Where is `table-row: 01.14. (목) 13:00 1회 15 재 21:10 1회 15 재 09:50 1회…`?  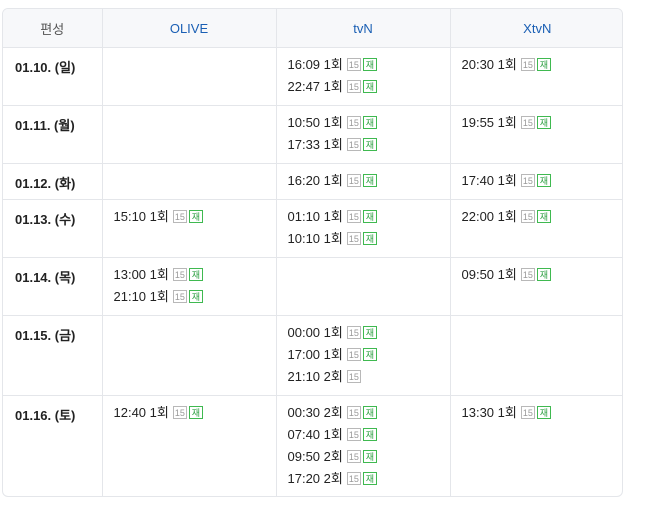
table-row: 01.14. (목) 13:00 1회 15 재 21:10 1회 15 재 09:50 1회… is located at coordinates (313, 286).